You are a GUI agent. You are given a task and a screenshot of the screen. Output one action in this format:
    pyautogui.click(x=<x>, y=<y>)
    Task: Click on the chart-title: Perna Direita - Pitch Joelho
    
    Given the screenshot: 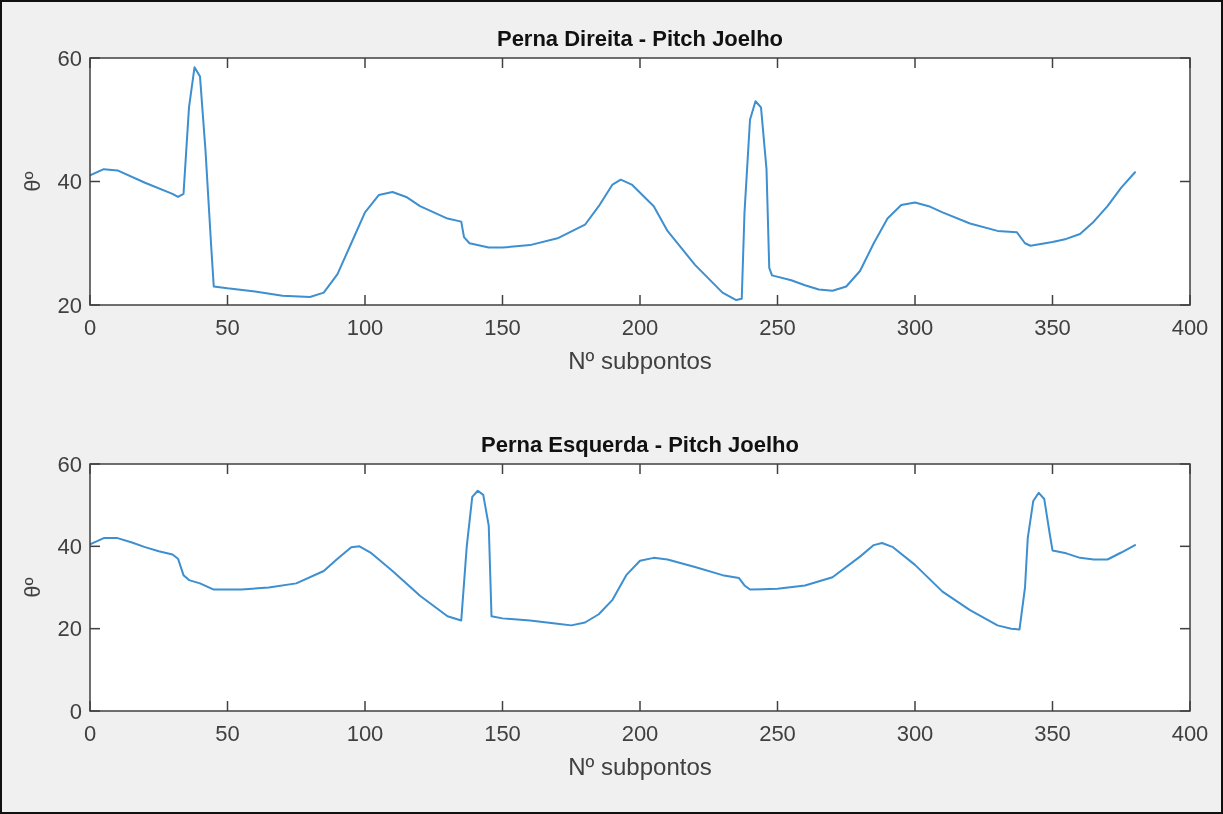 What is the action you would take?
    pyautogui.click(x=640, y=38)
    